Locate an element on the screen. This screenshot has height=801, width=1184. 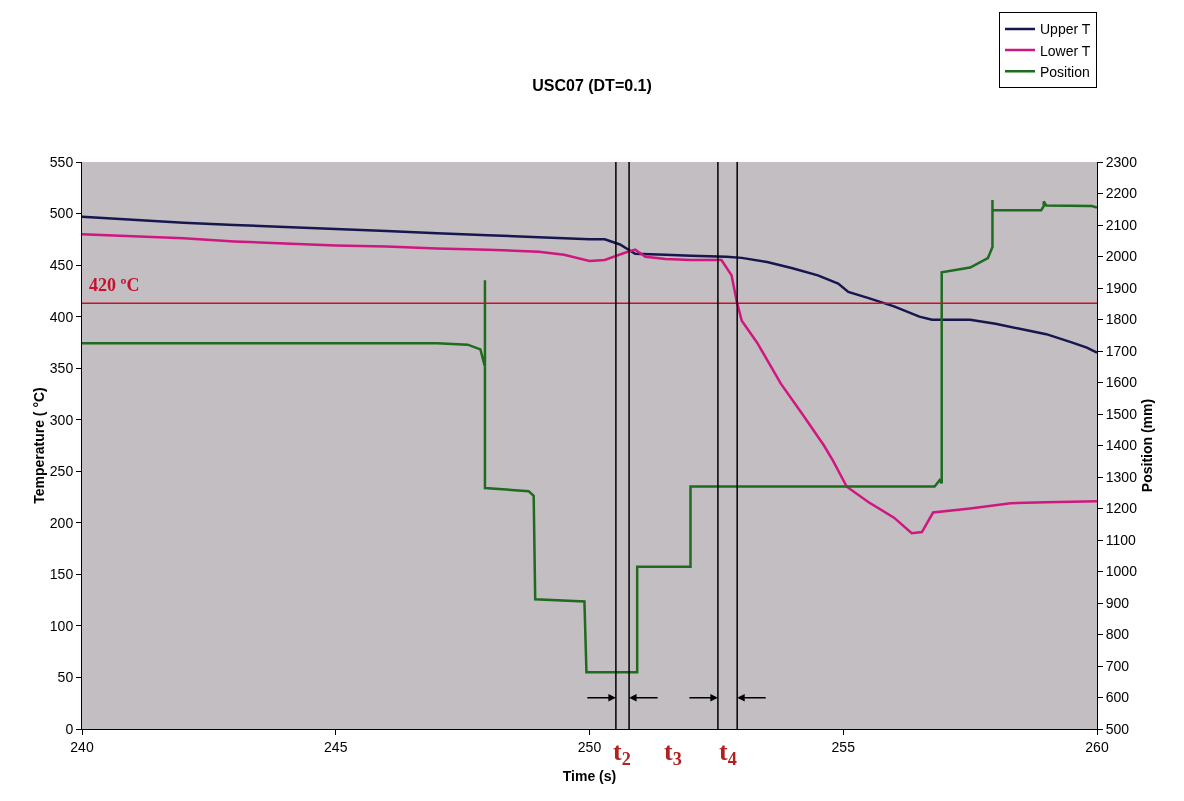
y-tick-label: 450 is located at coordinates (61, 264).